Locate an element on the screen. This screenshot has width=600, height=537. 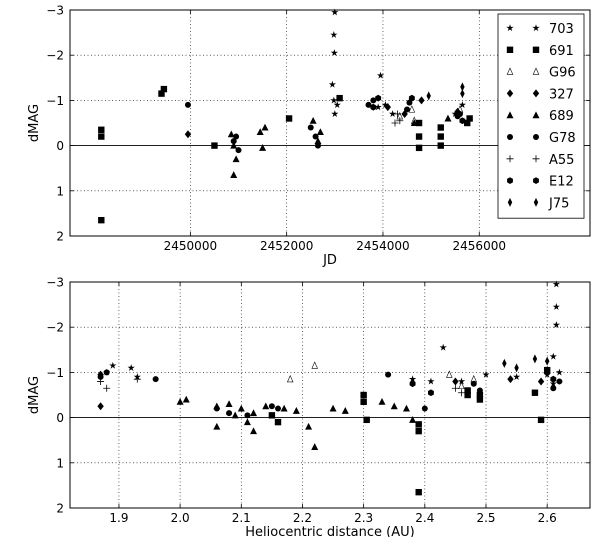
bottom-y-tick-label: −3 is located at coordinates (55, 283).